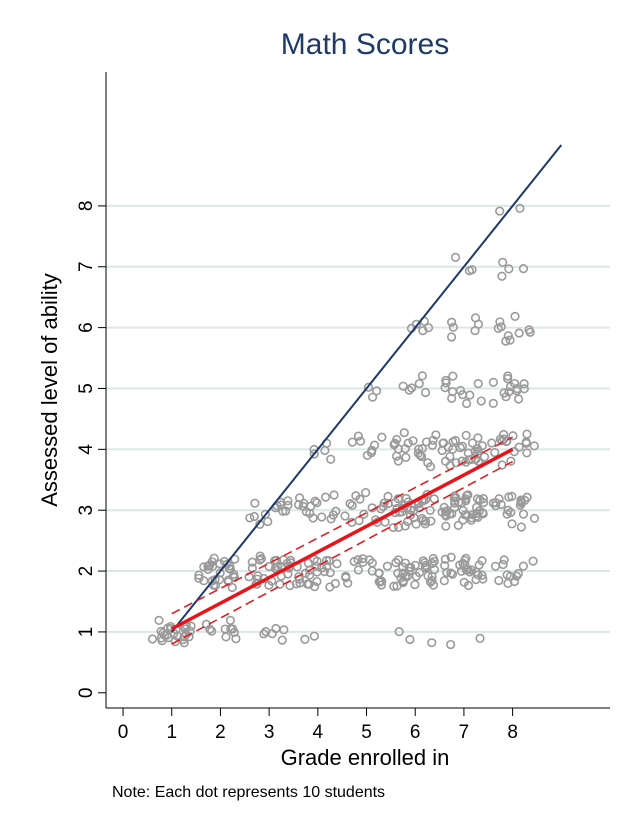 Image resolution: width=622 pixels, height=827 pixels. Describe the element at coordinates (318, 725) in the screenshot. I see `x-axis-ticks: 0 1 2 3 4 5 6 7 8` at that location.